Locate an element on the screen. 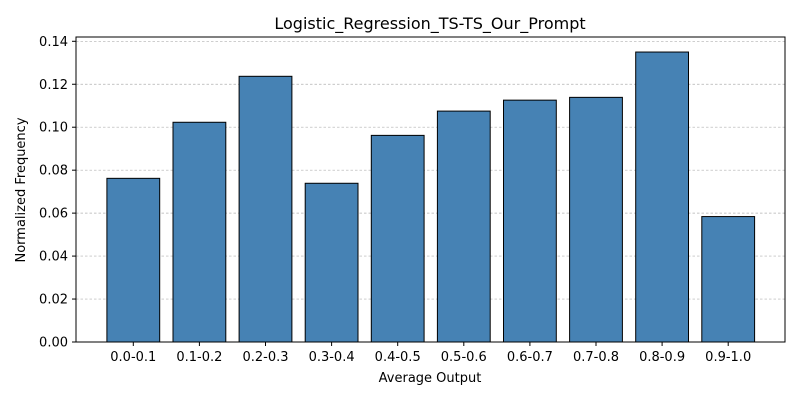  bar-0.5-0.6 is located at coordinates (463, 226).